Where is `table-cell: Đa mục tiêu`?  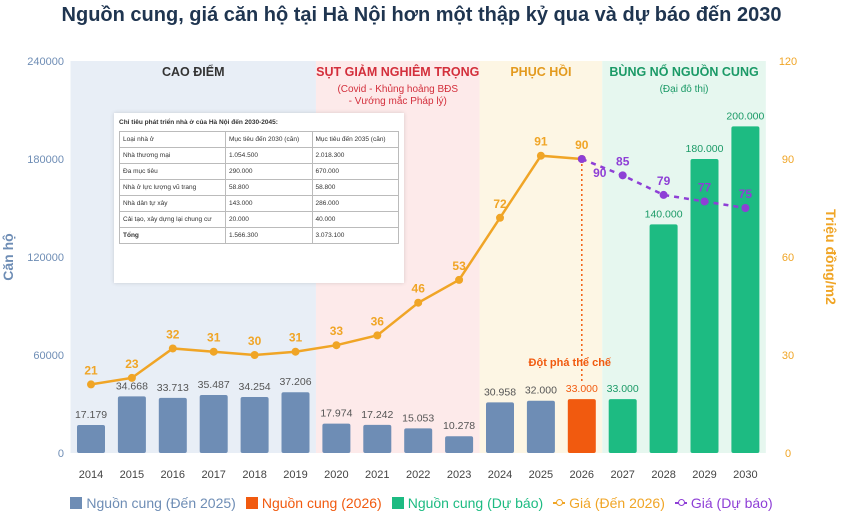 table-cell: Đa mục tiêu is located at coordinates (172, 171).